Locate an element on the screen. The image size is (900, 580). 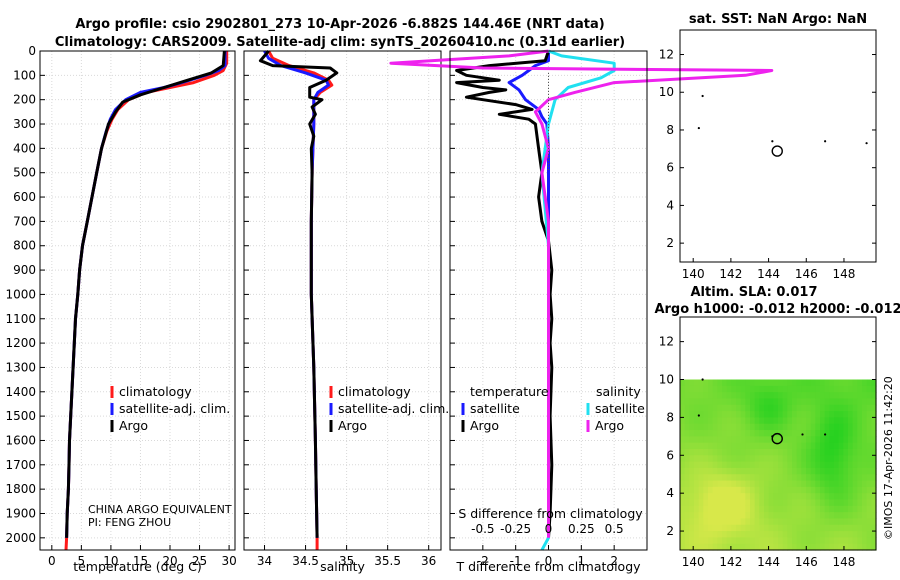
x-tick-label: 2 is located at coordinates (614, 561).